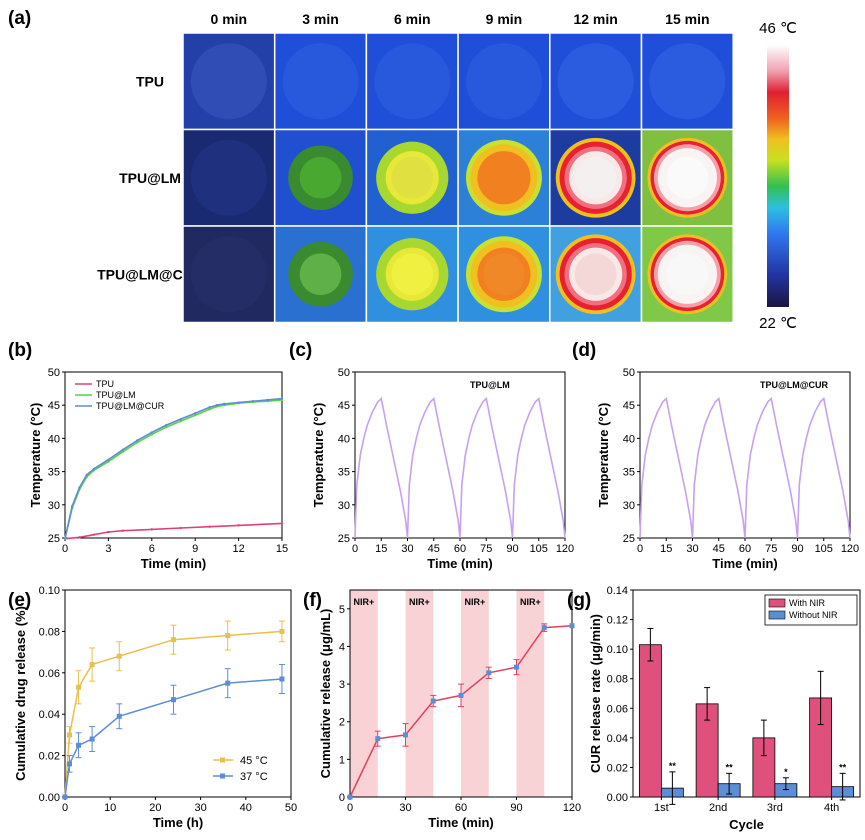  I want to click on y-axis-label: CUR release rate (μg/min), so click(595, 693).